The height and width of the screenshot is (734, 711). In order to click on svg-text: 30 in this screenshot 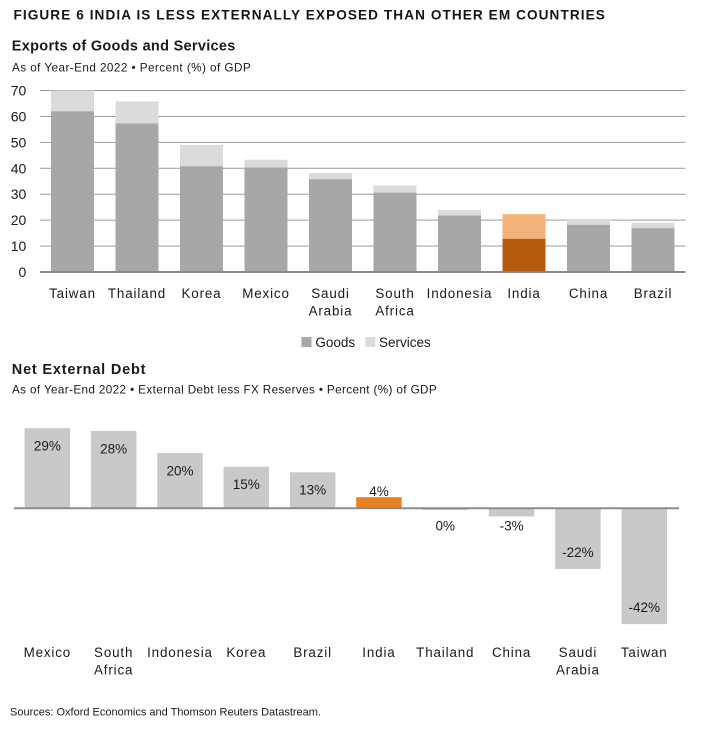, I will do `click(19, 194)`.